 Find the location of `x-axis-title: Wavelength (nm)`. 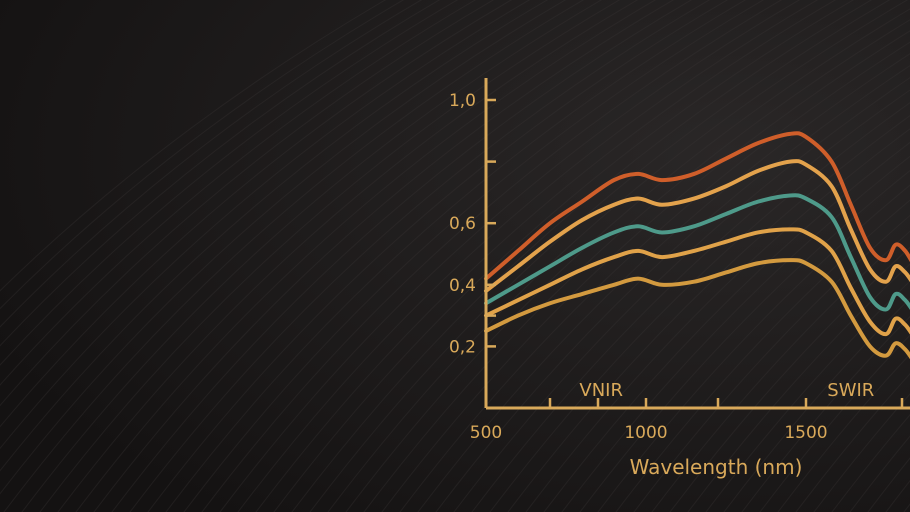

x-axis-title: Wavelength (nm) is located at coordinates (716, 467).